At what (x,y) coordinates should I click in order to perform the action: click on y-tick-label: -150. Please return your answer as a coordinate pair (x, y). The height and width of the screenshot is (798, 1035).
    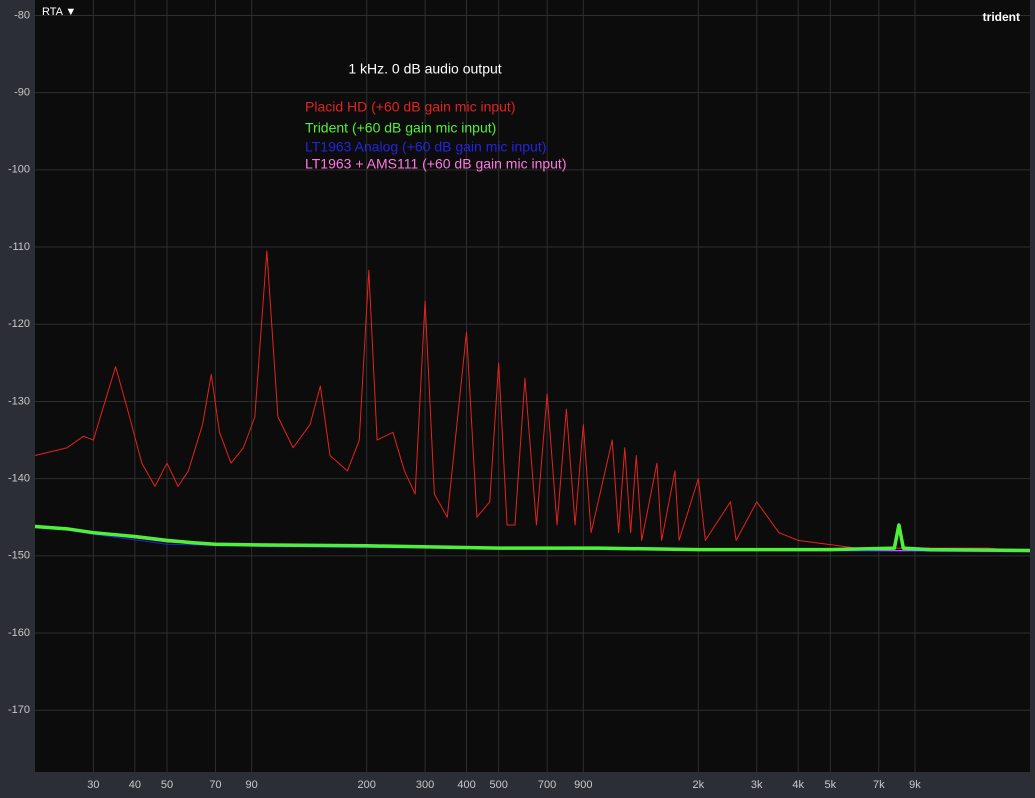
    Looking at the image, I should click on (19, 556).